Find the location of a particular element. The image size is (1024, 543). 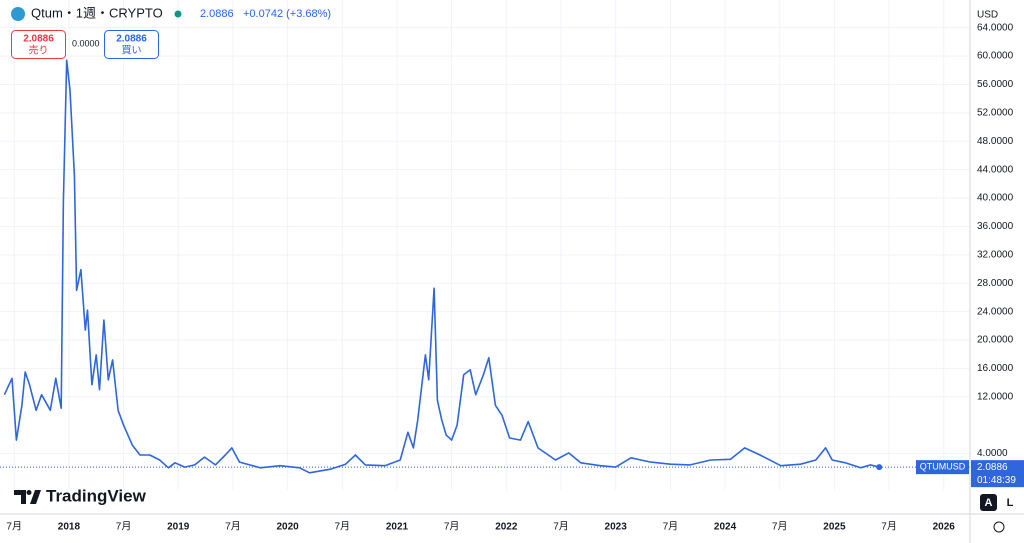

currency: USD is located at coordinates (987, 15).